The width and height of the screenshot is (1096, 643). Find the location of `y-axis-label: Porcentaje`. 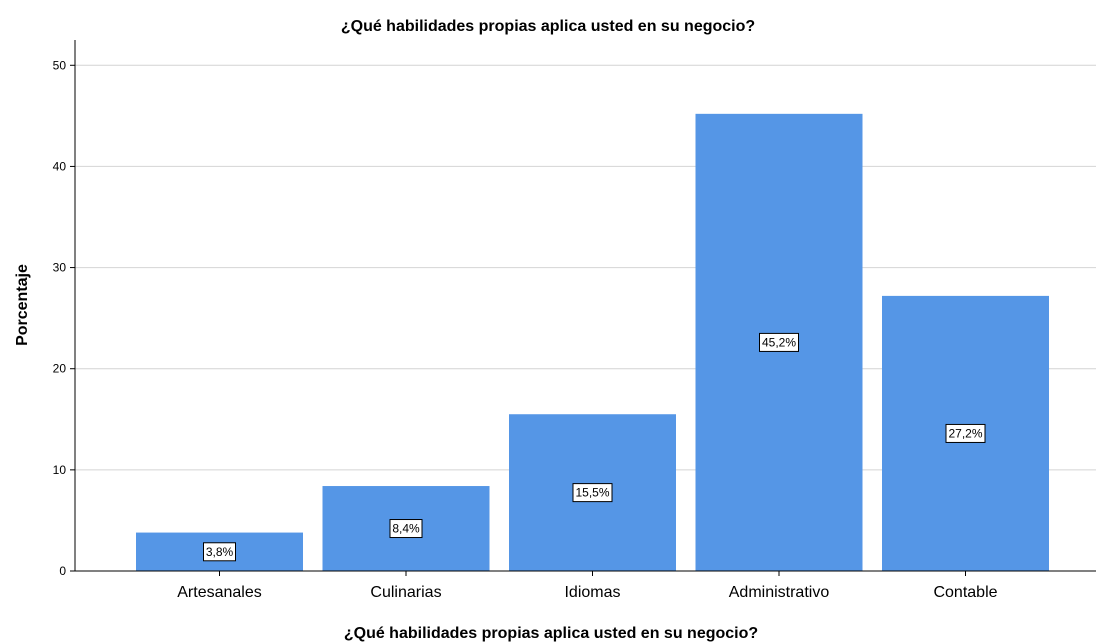

y-axis-label: Porcentaje is located at coordinates (22, 305).